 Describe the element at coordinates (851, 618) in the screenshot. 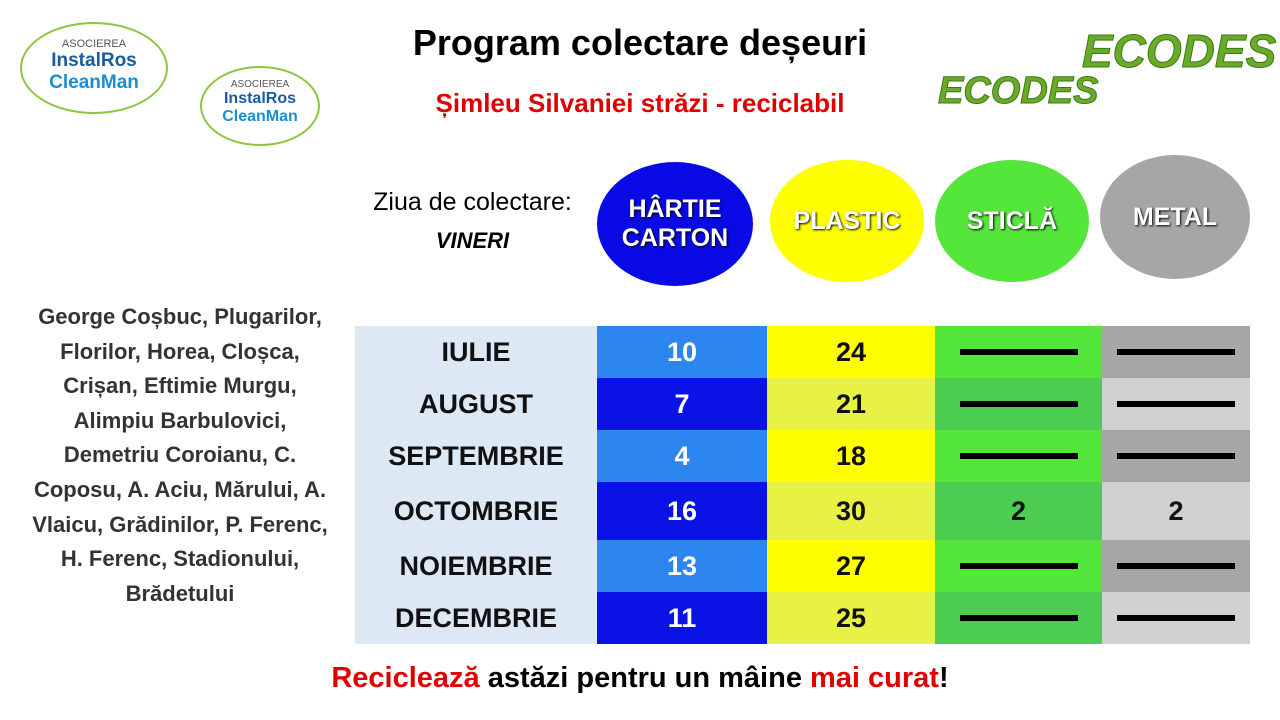

I see `collection-date: 25` at that location.